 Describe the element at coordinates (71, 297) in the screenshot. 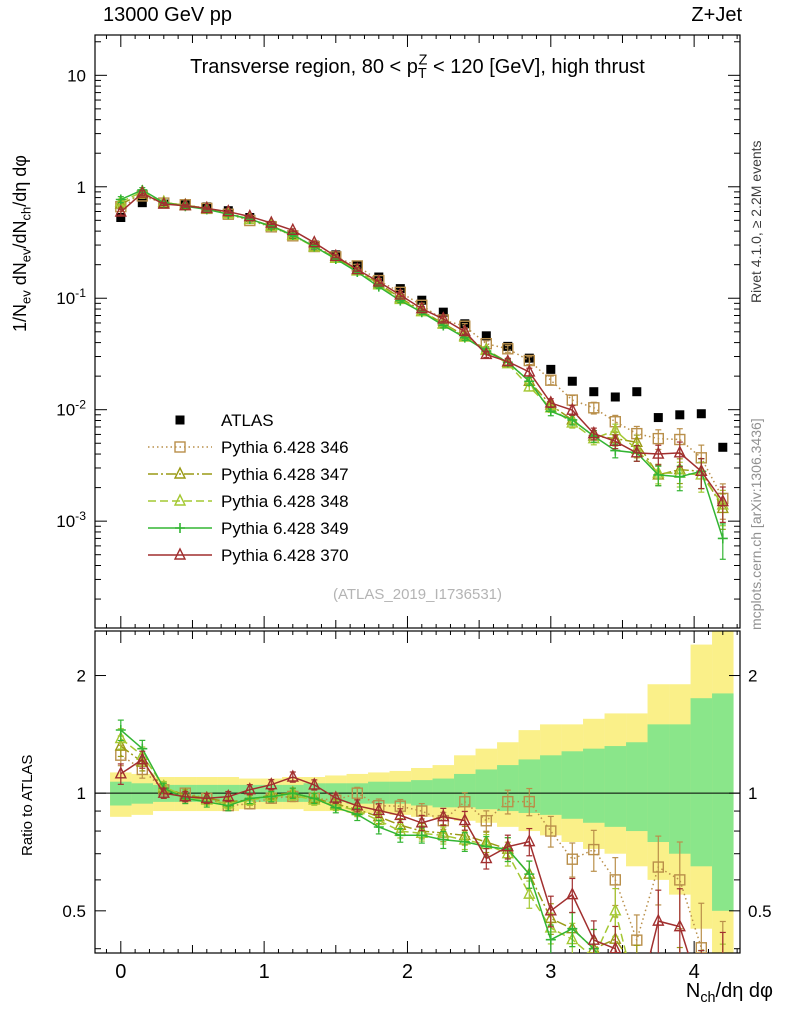

I see `svg-text: 10⁻¹` at that location.